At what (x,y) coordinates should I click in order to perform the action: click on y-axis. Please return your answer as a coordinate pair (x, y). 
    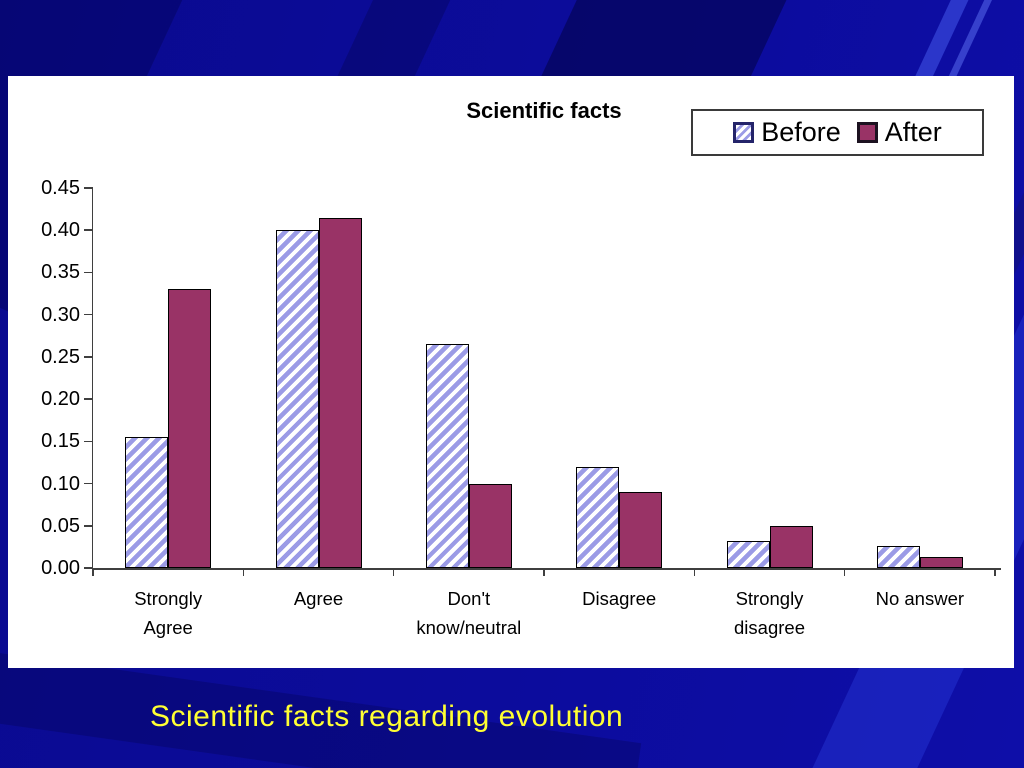
    Looking at the image, I should click on (92, 378).